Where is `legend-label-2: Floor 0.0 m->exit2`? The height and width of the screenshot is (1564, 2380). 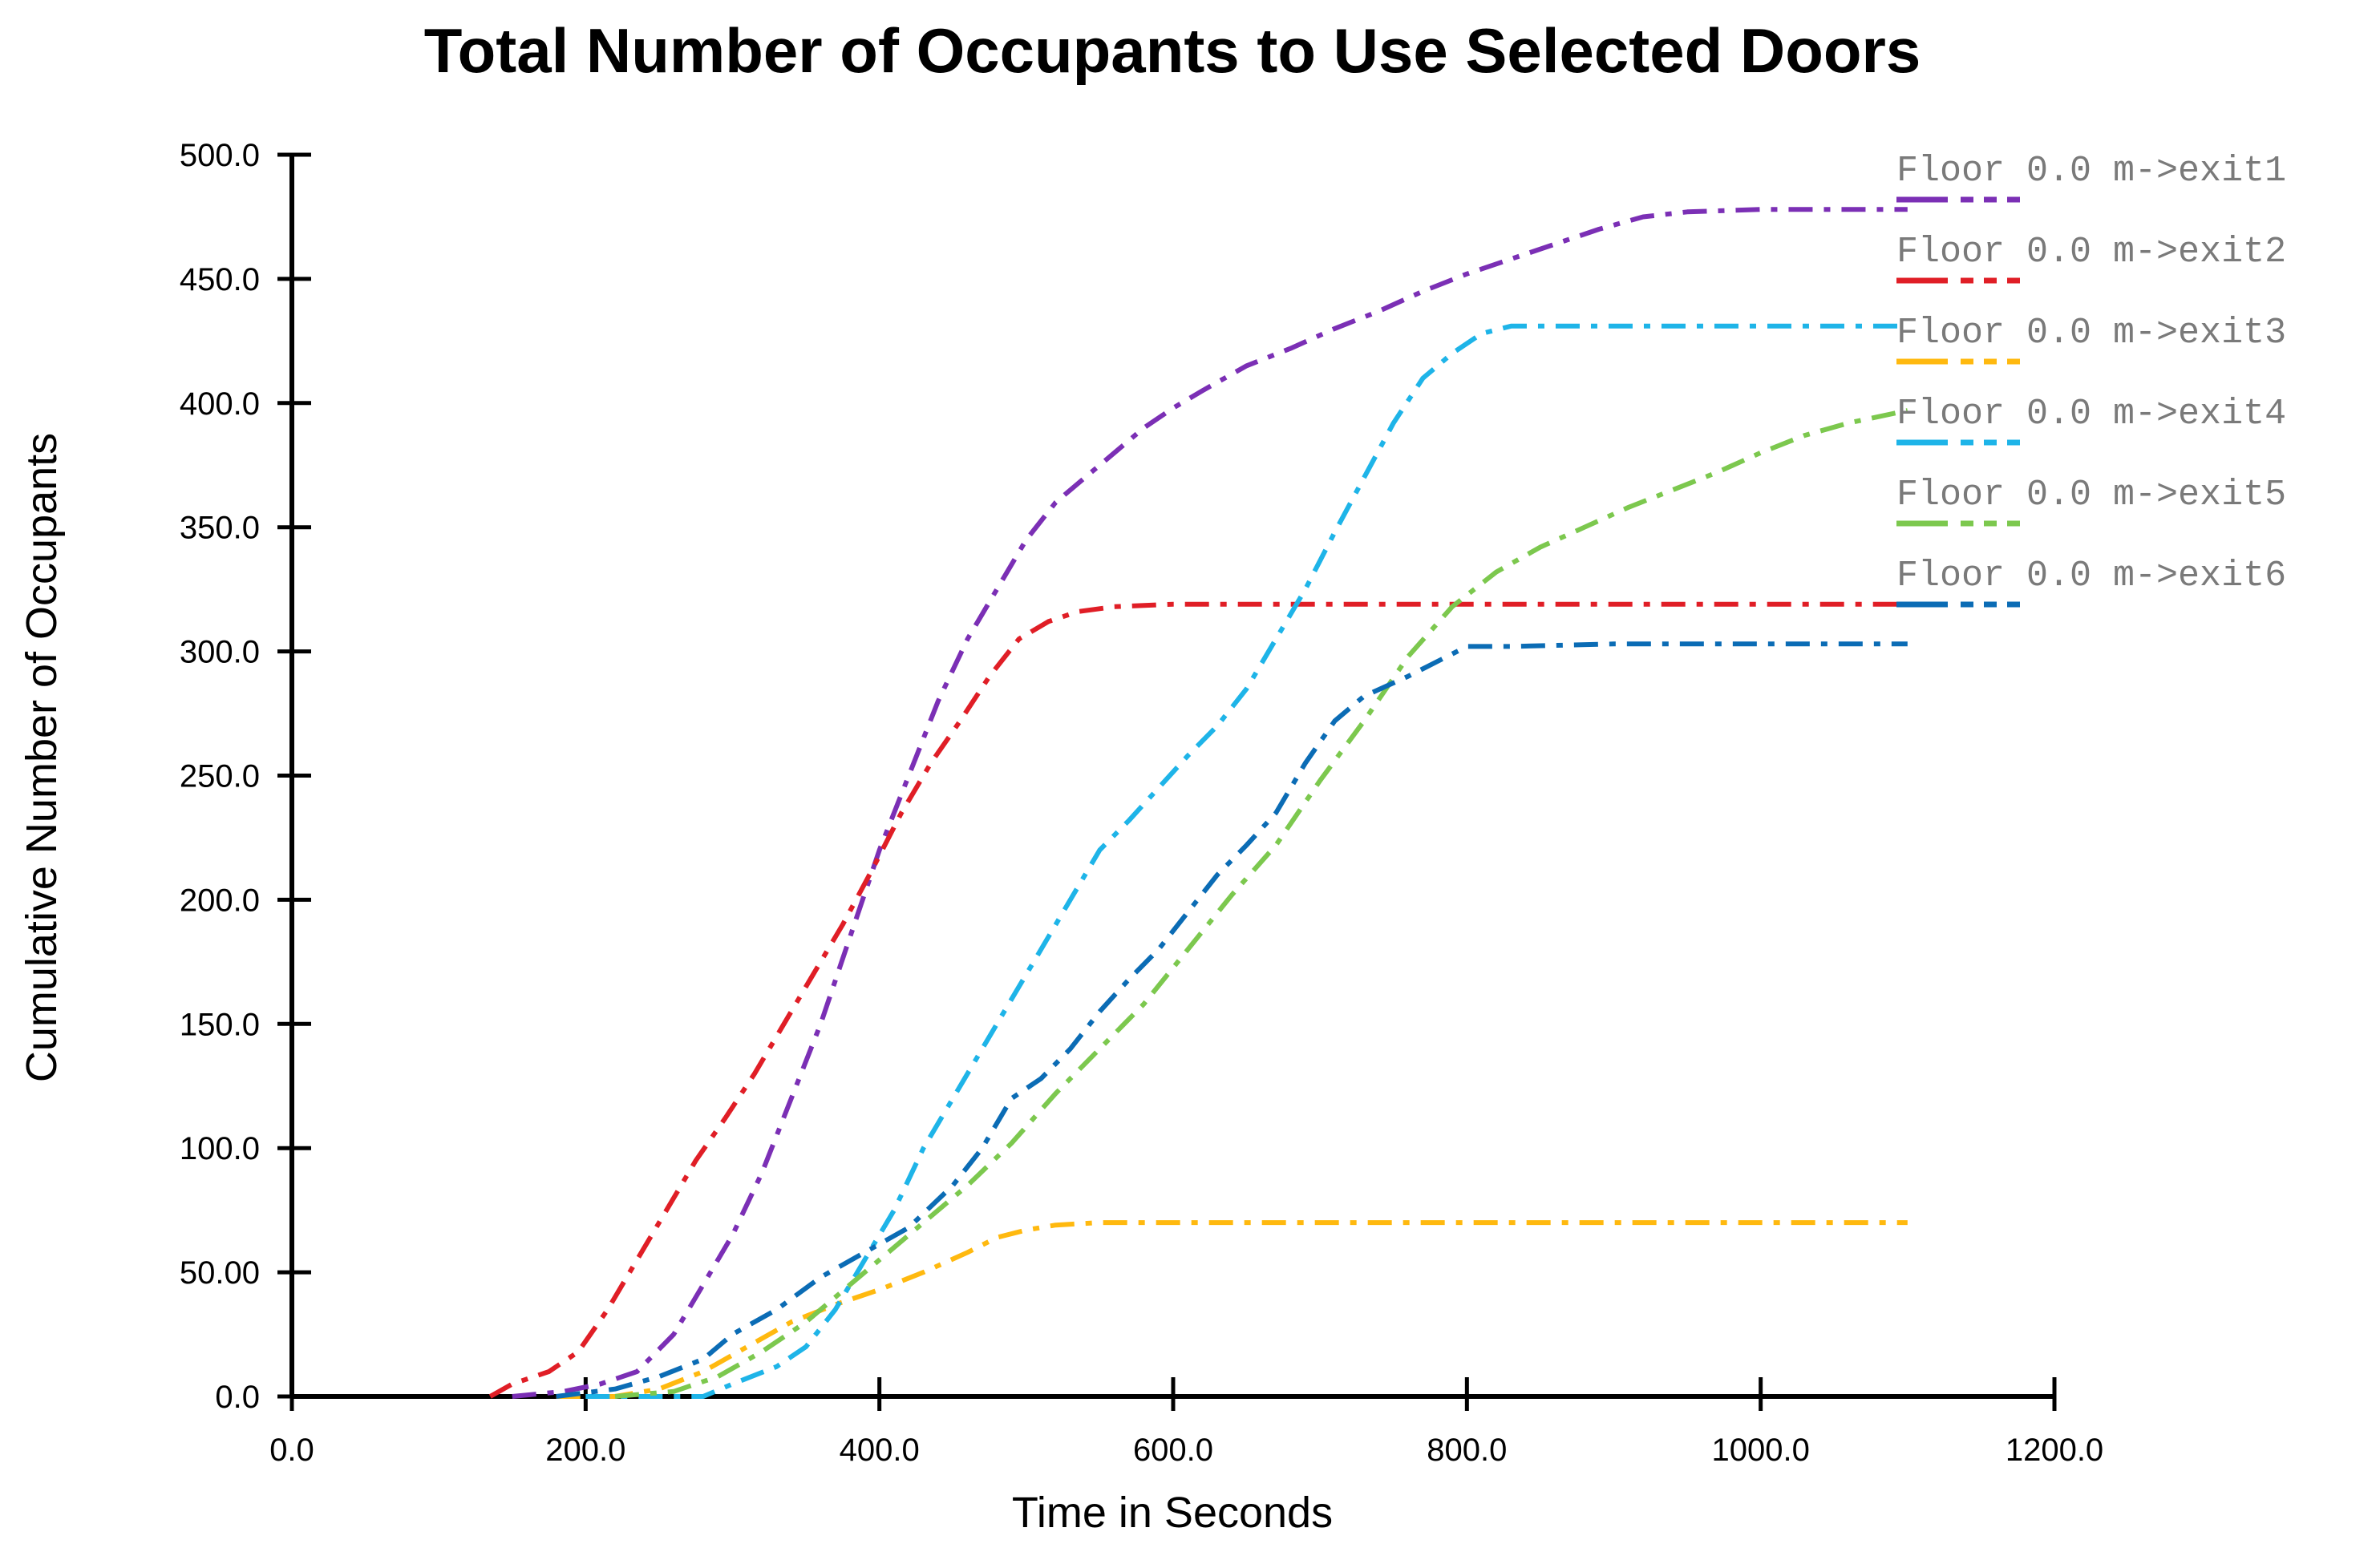 legend-label-2: Floor 0.0 m->exit2 is located at coordinates (2091, 252).